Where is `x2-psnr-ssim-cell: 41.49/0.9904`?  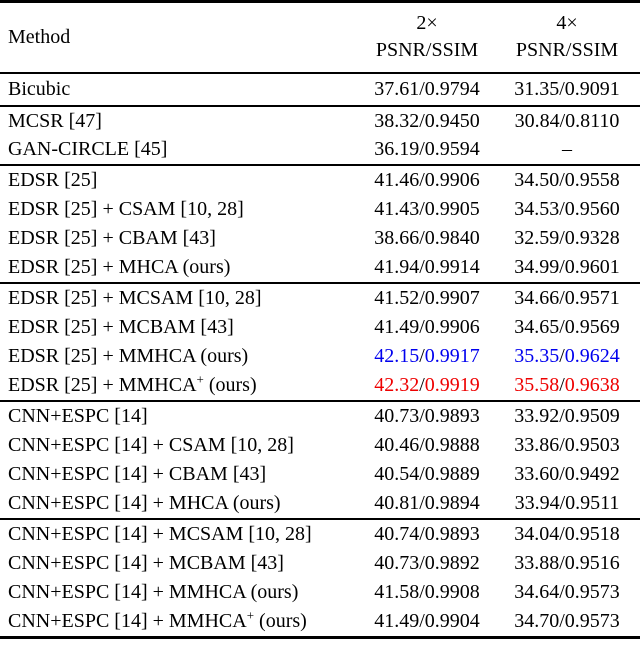
x2-psnr-ssim-cell: 41.49/0.9904 is located at coordinates (427, 623).